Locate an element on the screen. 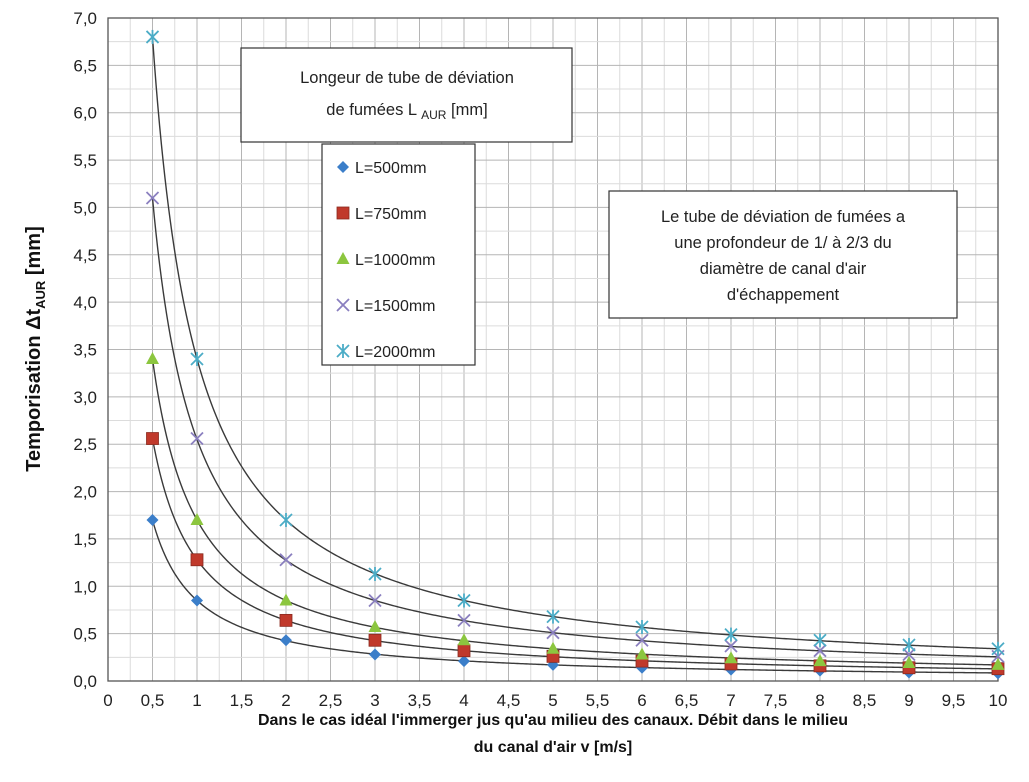 This screenshot has height=782, width=1029. legend-title-sub: AUR is located at coordinates (434, 115).